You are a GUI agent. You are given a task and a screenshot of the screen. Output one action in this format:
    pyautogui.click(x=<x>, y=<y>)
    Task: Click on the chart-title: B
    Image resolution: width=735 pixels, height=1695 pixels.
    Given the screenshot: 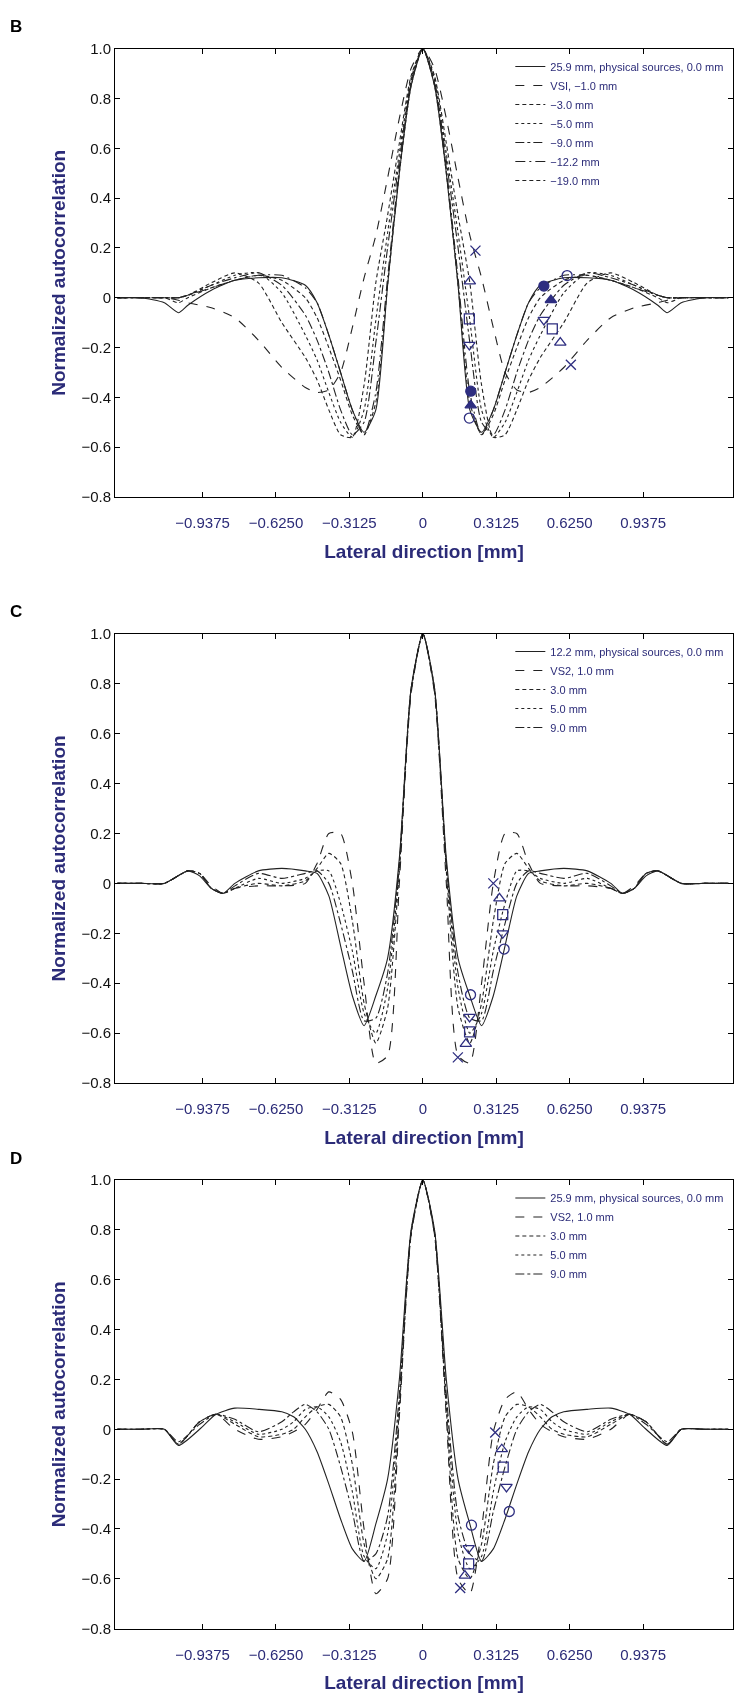 What is the action you would take?
    pyautogui.click(x=16, y=26)
    